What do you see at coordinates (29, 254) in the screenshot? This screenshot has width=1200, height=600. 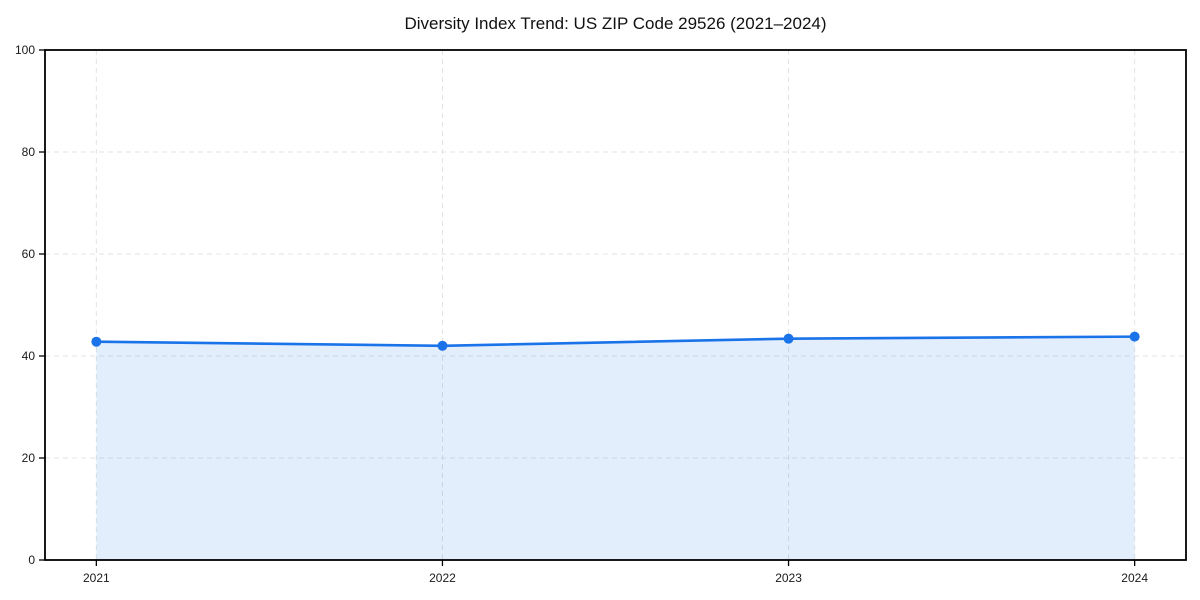 I see `y-tick-label: 60` at bounding box center [29, 254].